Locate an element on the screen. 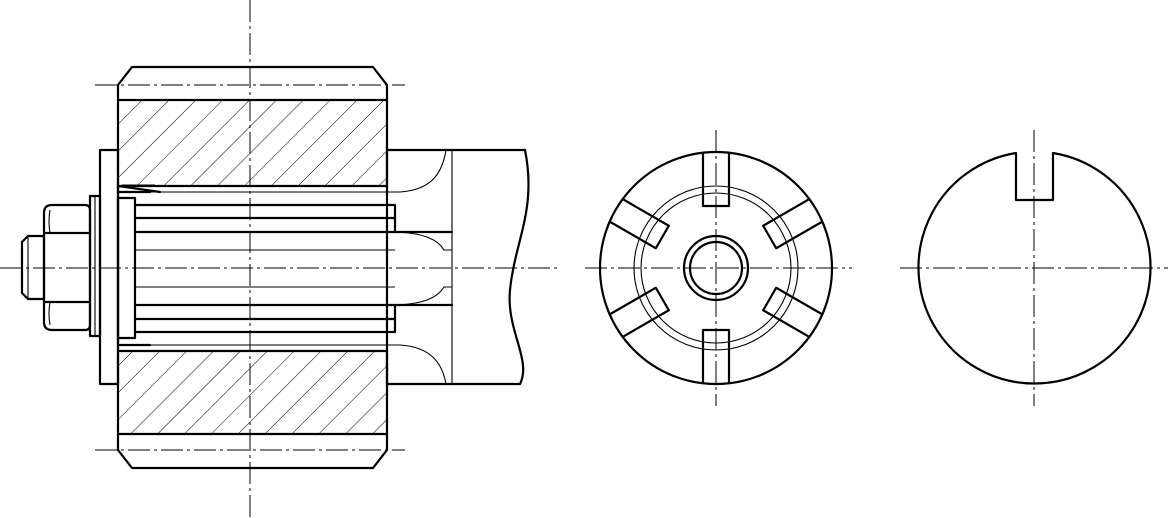  end-plate is located at coordinates (130, 267).